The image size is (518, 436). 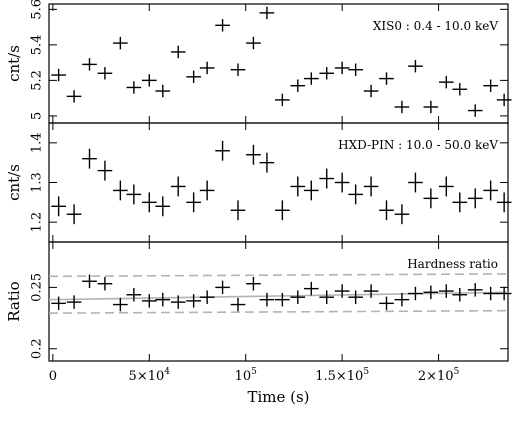 What do you see at coordinates (452, 264) in the screenshot?
I see `ratio-annotation: Hardness ratio` at bounding box center [452, 264].